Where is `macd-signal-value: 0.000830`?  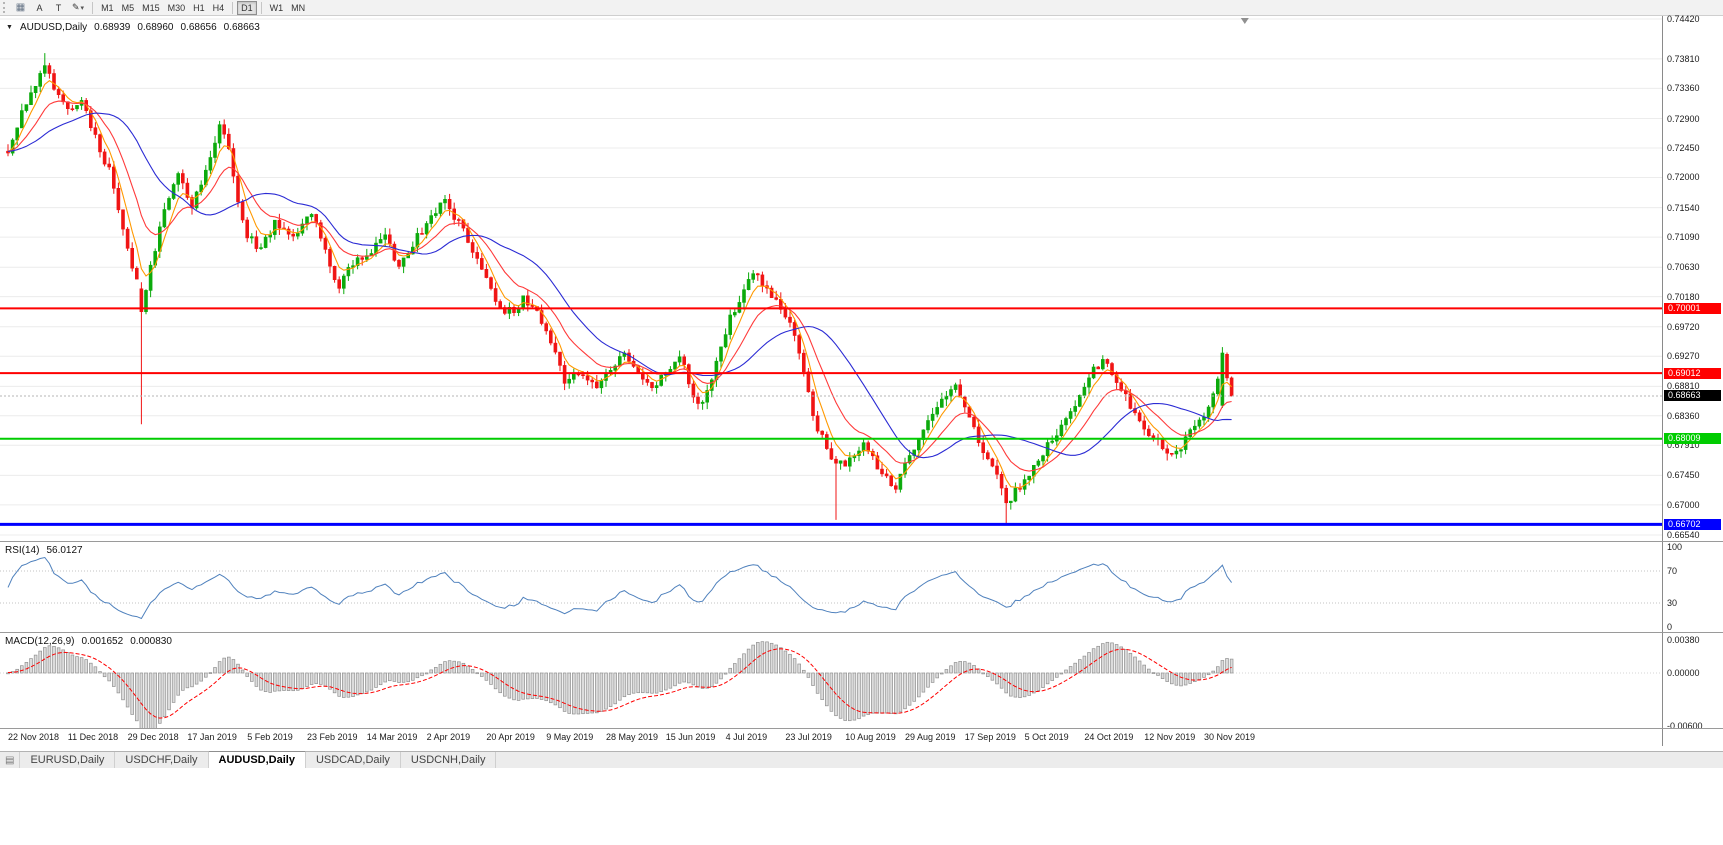 macd-signal-value: 0.000830 is located at coordinates (151, 641).